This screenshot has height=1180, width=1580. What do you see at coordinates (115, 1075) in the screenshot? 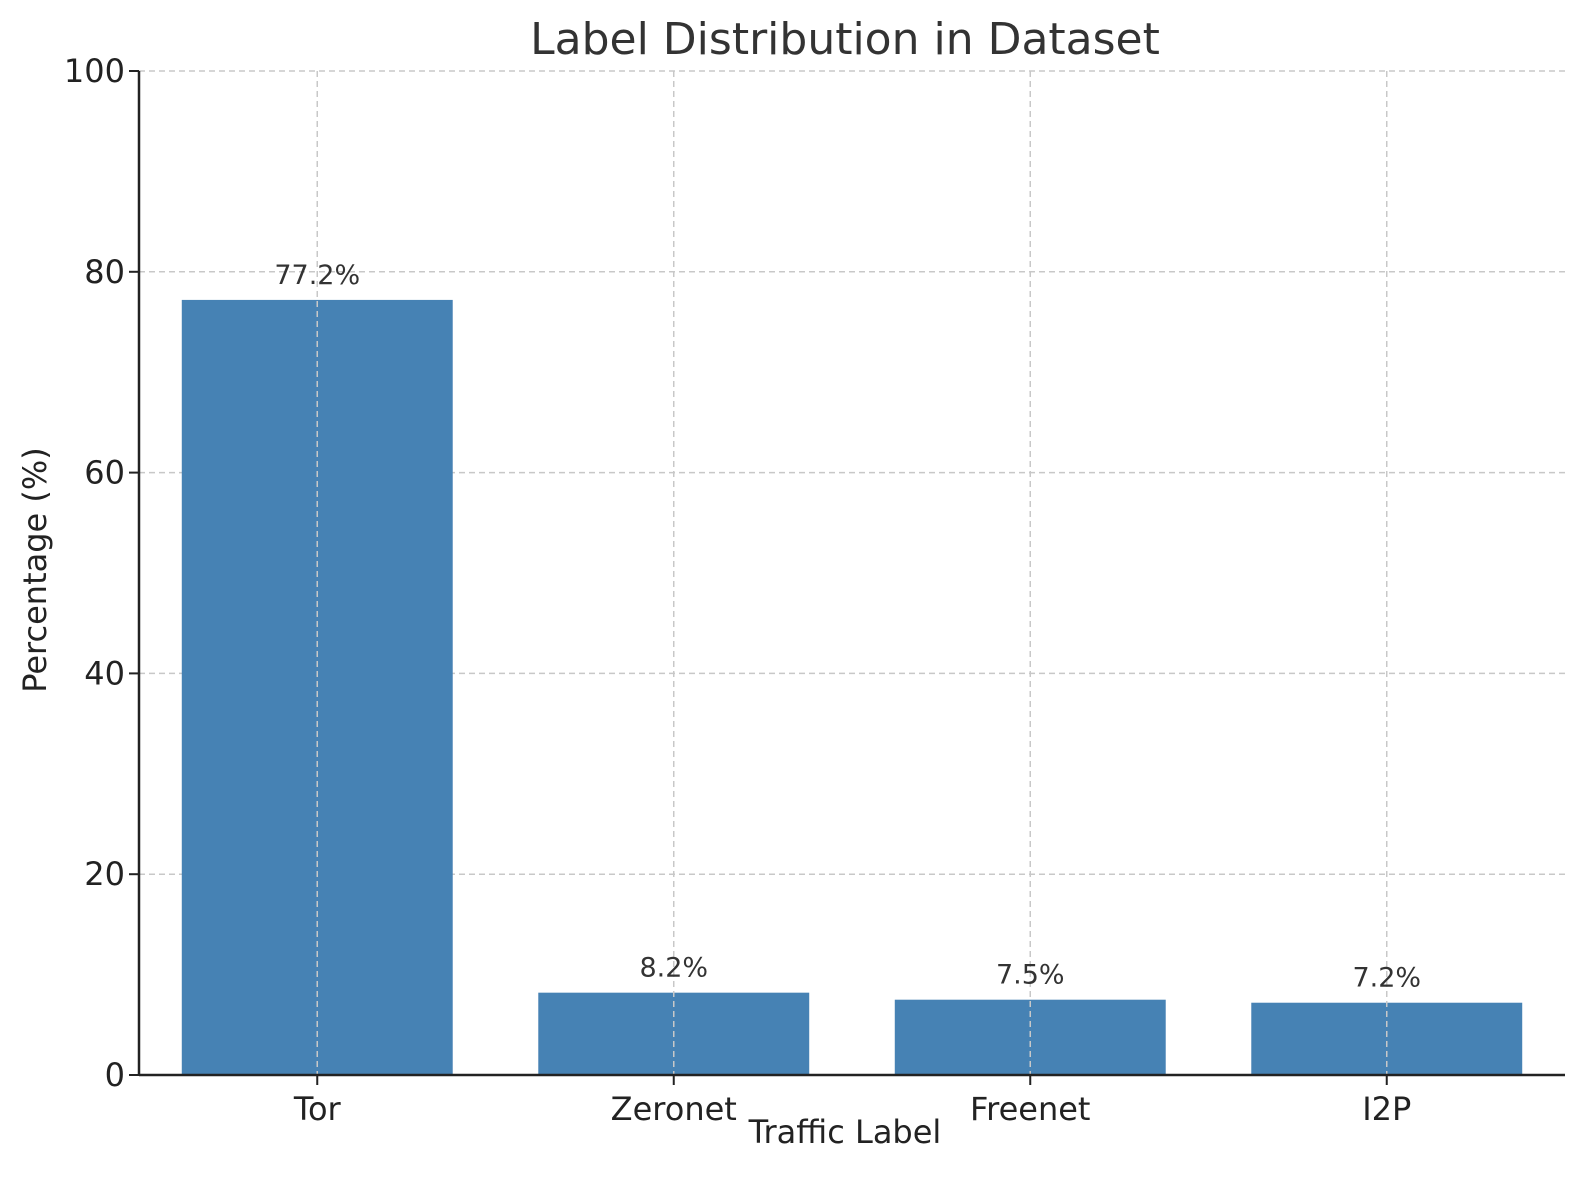
I see `y-tick-label-0: 0` at bounding box center [115, 1075].